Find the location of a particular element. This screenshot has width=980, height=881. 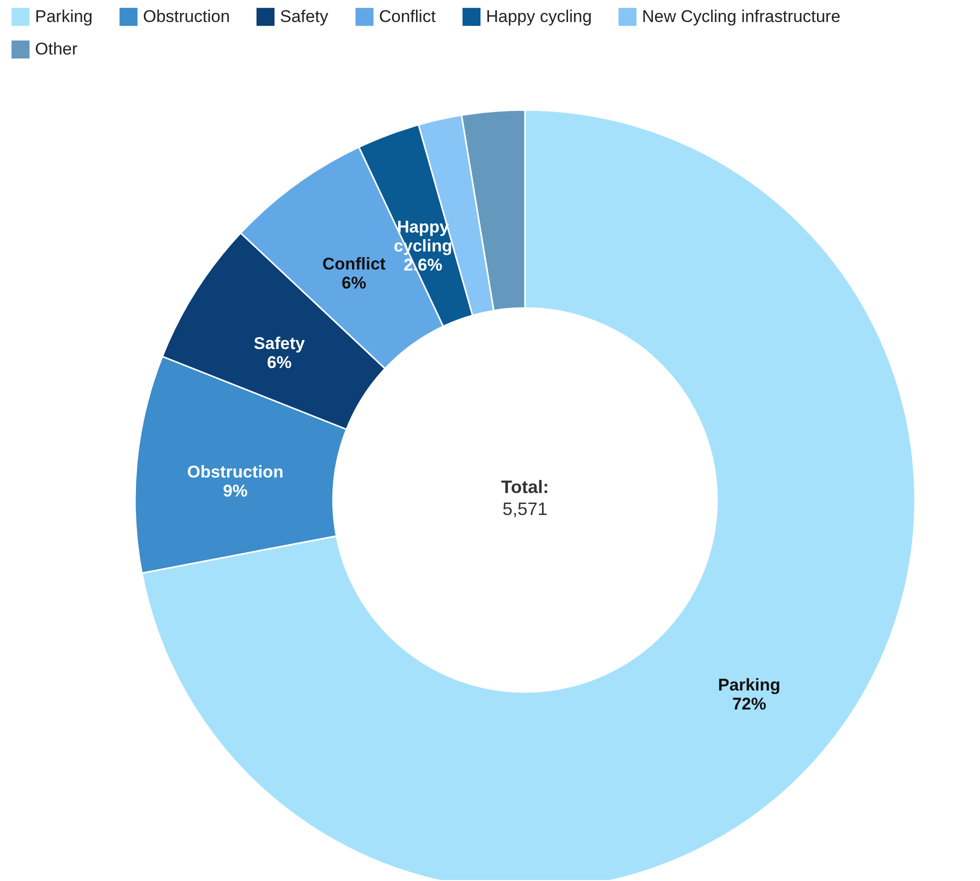

text: 5,571 is located at coordinates (525, 509).